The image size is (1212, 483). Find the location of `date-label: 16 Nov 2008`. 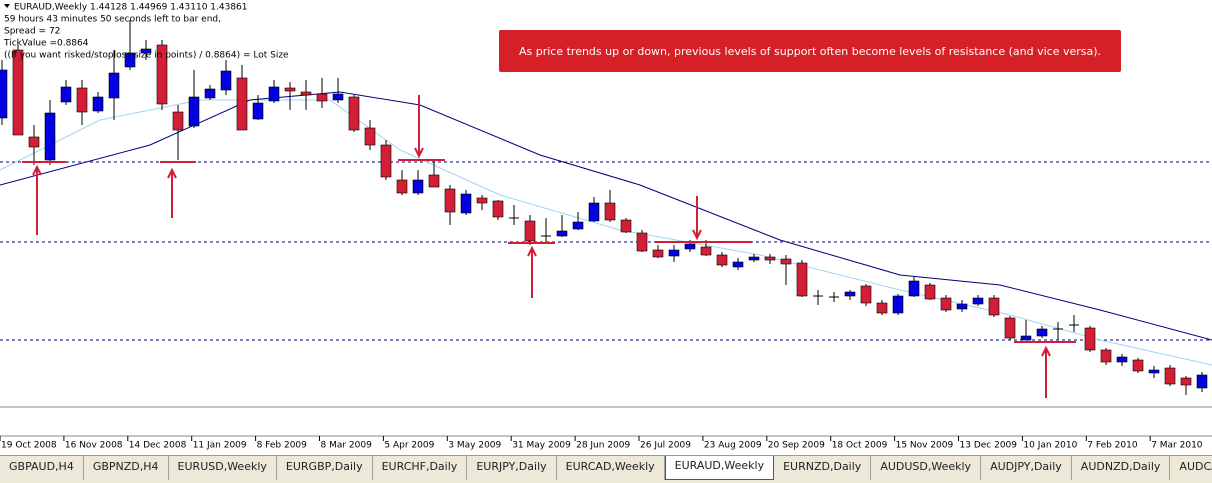

date-label: 16 Nov 2008 is located at coordinates (94, 446).